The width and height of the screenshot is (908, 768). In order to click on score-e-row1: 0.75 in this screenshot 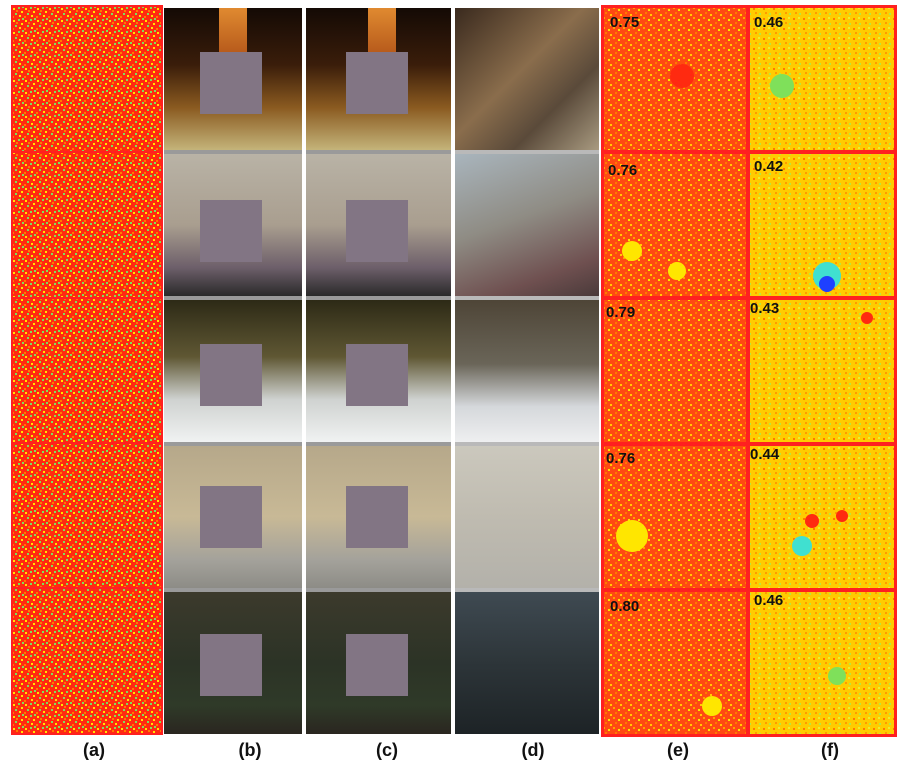, I will do `click(625, 22)`.